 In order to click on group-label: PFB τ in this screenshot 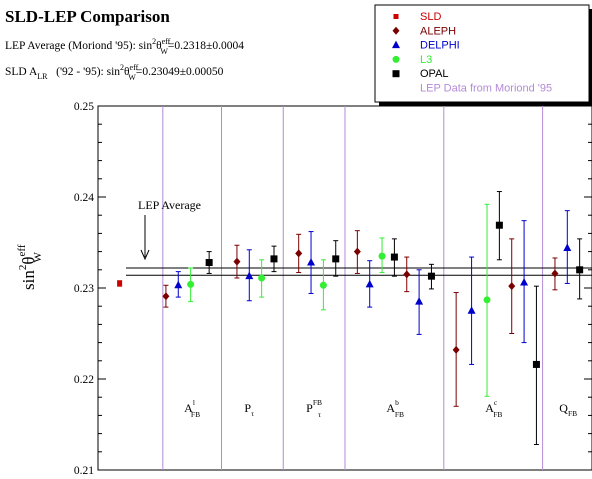, I will do `click(314, 408)`.